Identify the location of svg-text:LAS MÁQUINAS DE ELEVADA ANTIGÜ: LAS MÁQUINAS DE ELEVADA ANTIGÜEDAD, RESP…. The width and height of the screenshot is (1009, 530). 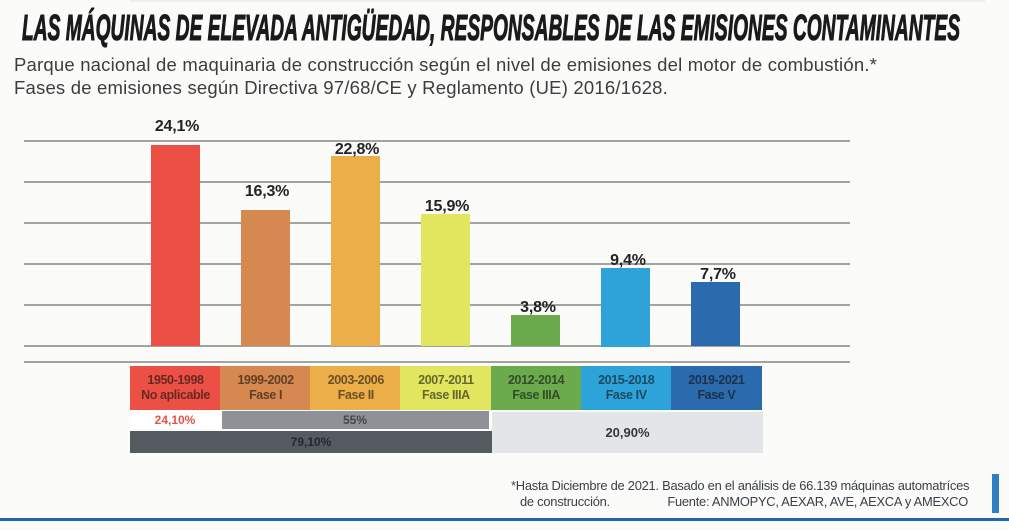
(491, 27).